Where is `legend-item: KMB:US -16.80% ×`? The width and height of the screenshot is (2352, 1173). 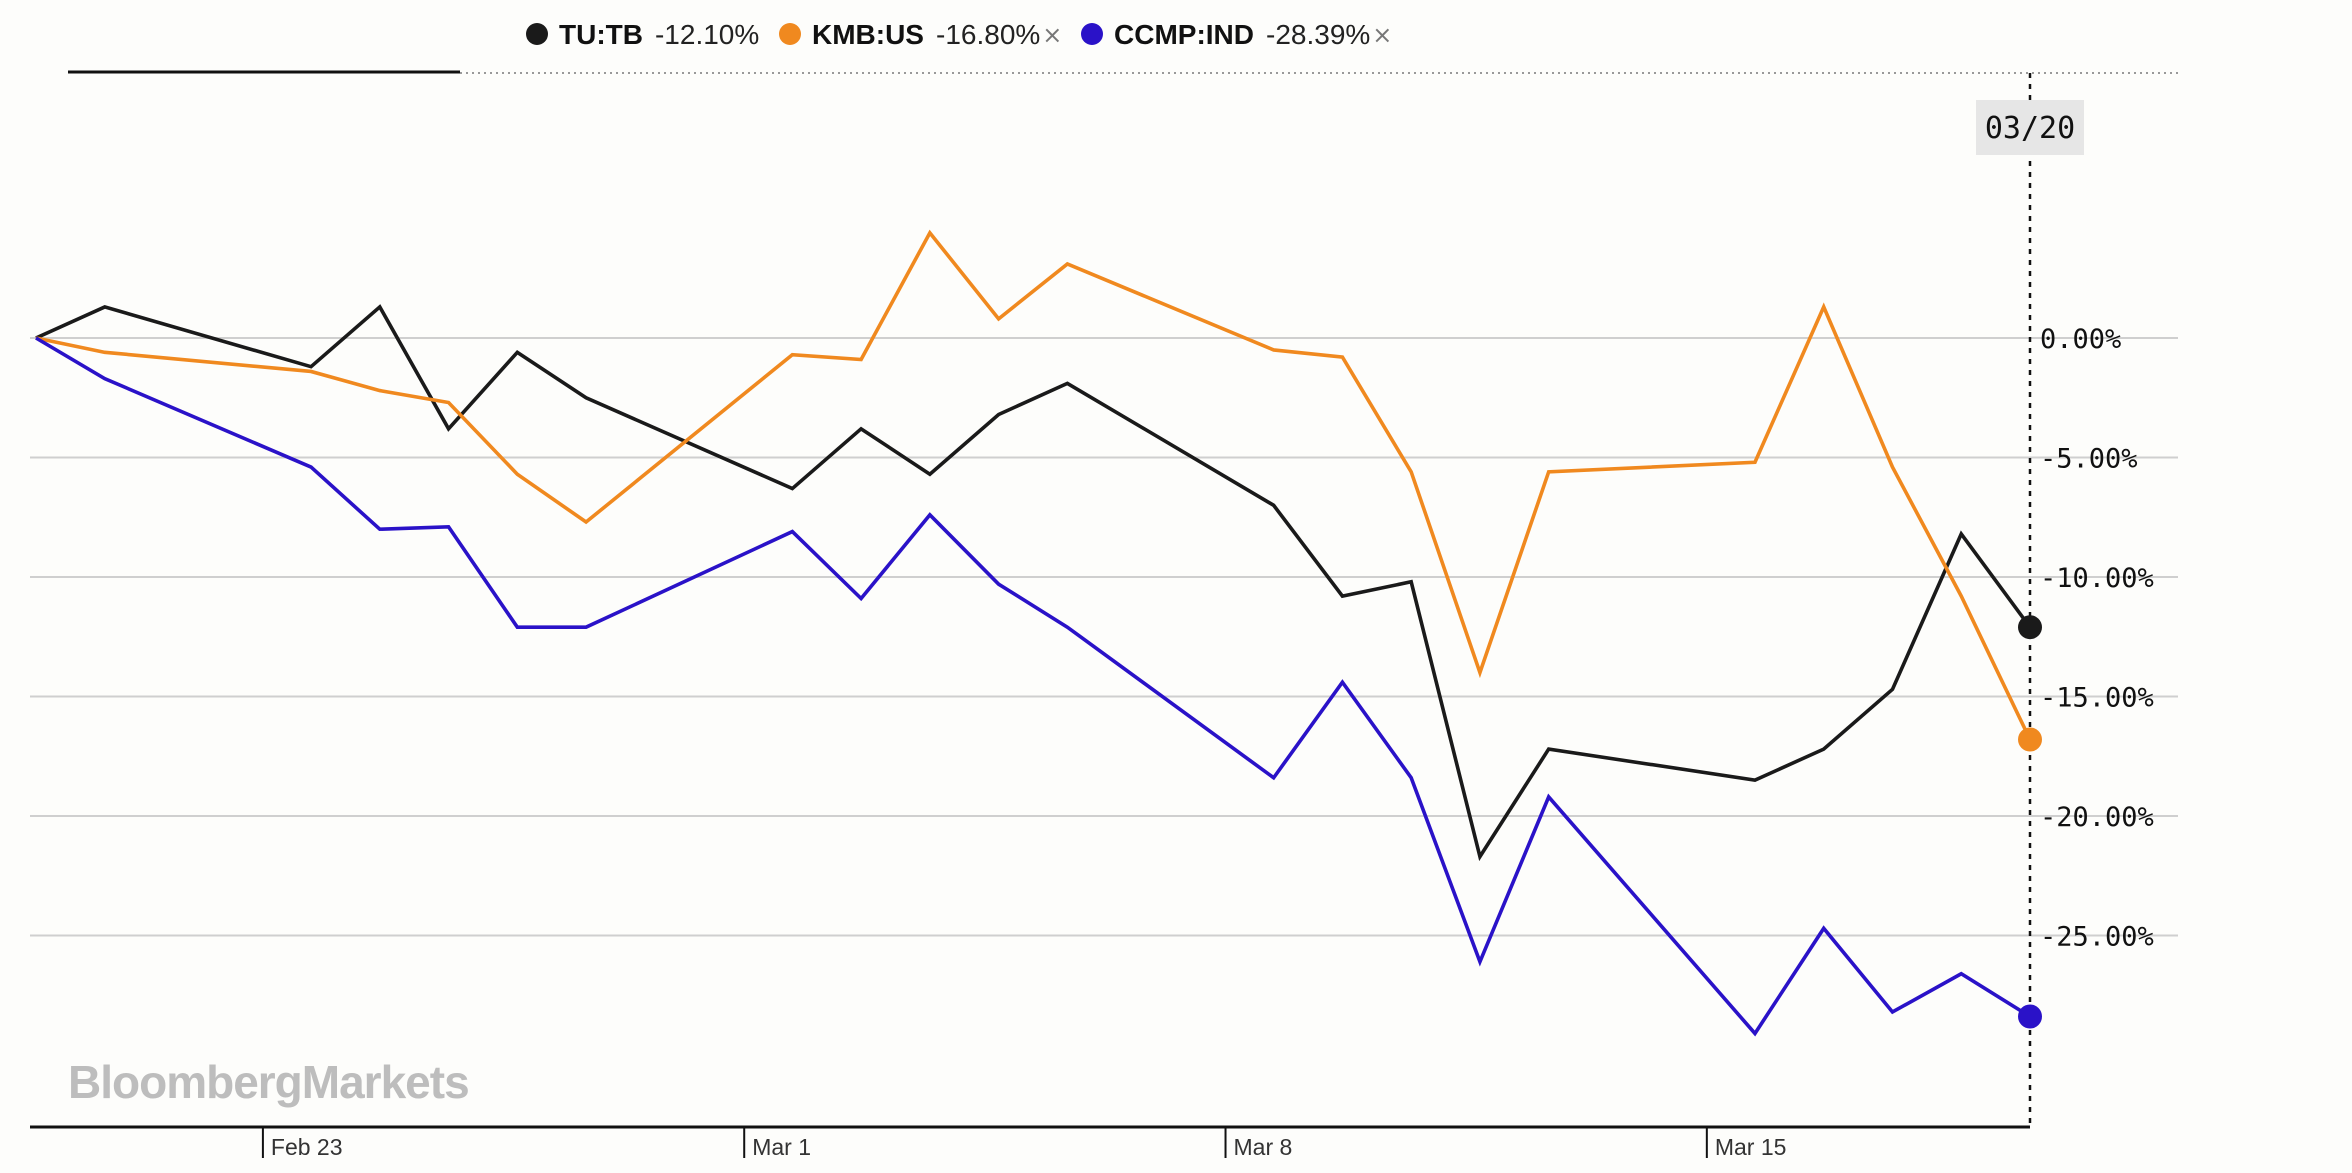 legend-item: KMB:US -16.80% × is located at coordinates (920, 34).